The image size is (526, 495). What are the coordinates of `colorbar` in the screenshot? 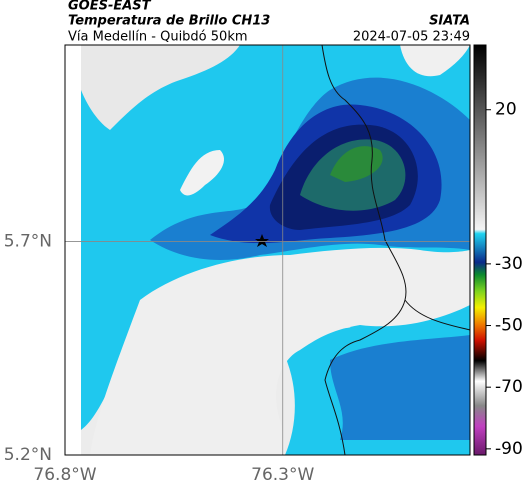 It's located at (480, 250).